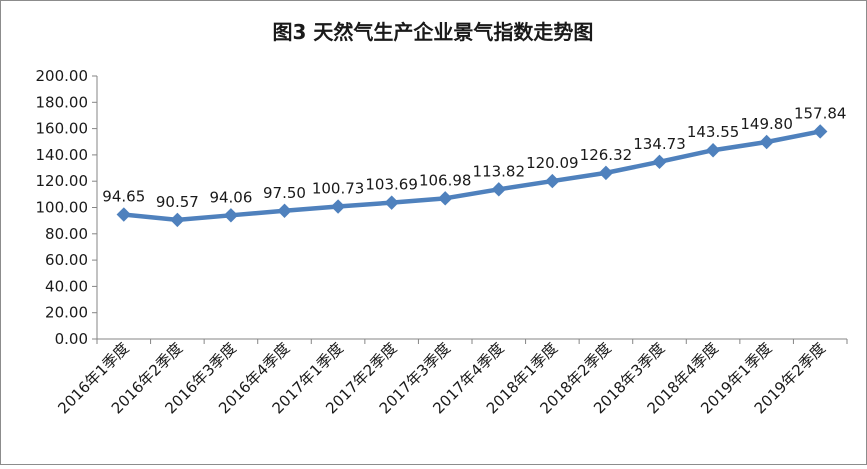 The width and height of the screenshot is (867, 469). What do you see at coordinates (659, 144) in the screenshot?
I see `data-label: 134.73` at bounding box center [659, 144].